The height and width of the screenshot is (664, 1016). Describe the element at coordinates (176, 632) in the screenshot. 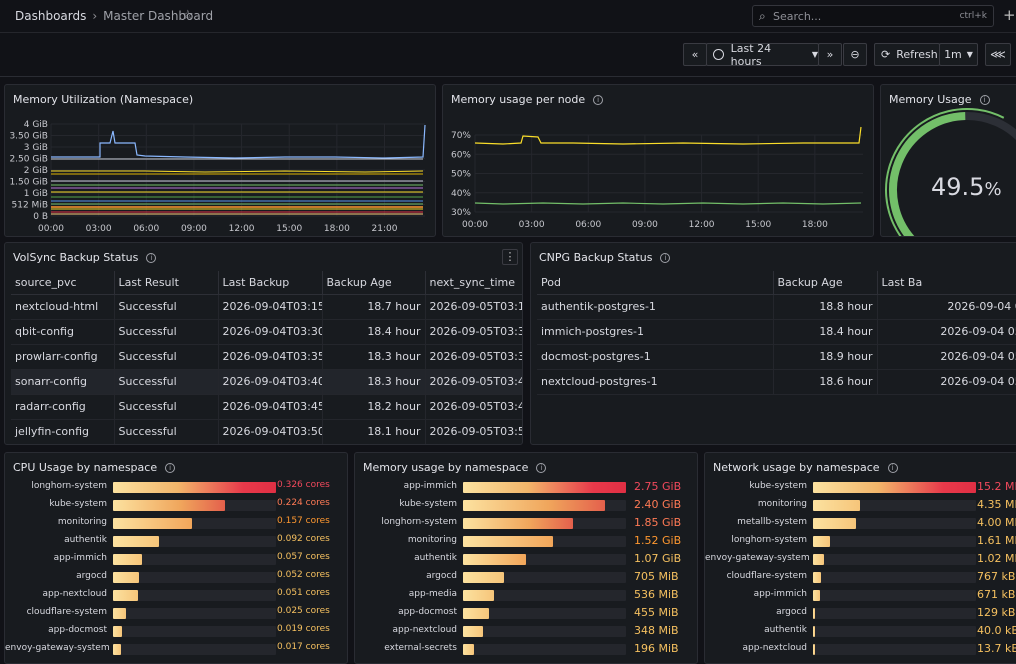

I see `bar-row: app-docmost 0.019 cores` at that location.